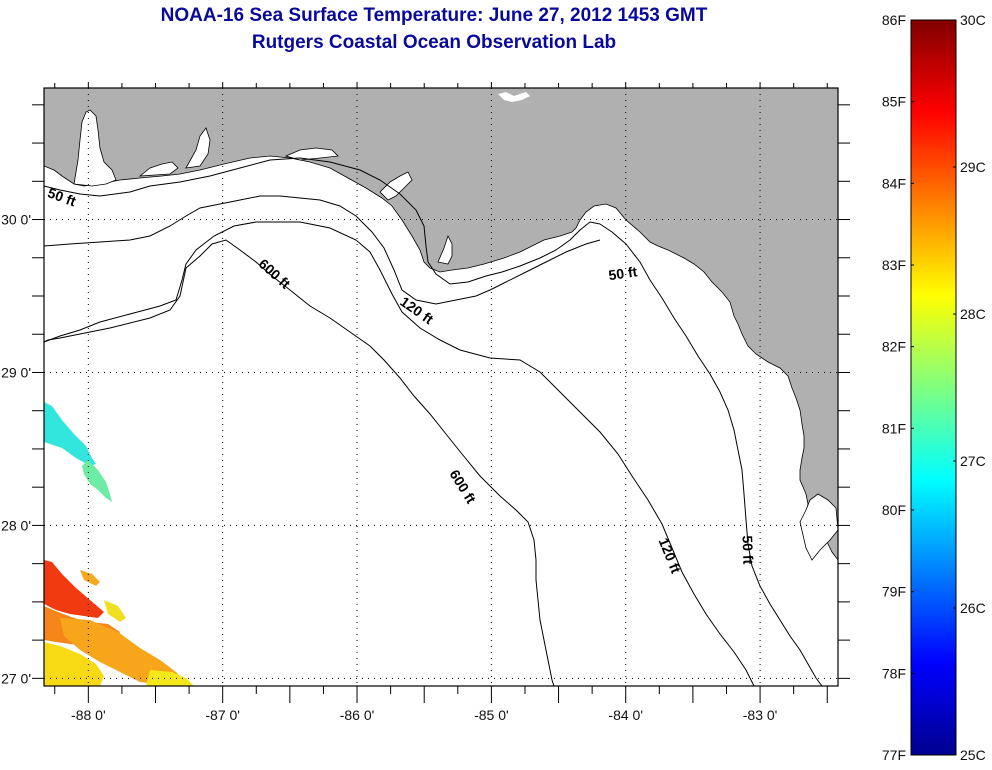  What do you see at coordinates (973, 755) in the screenshot?
I see `colorbar-label-c: 25C` at bounding box center [973, 755].